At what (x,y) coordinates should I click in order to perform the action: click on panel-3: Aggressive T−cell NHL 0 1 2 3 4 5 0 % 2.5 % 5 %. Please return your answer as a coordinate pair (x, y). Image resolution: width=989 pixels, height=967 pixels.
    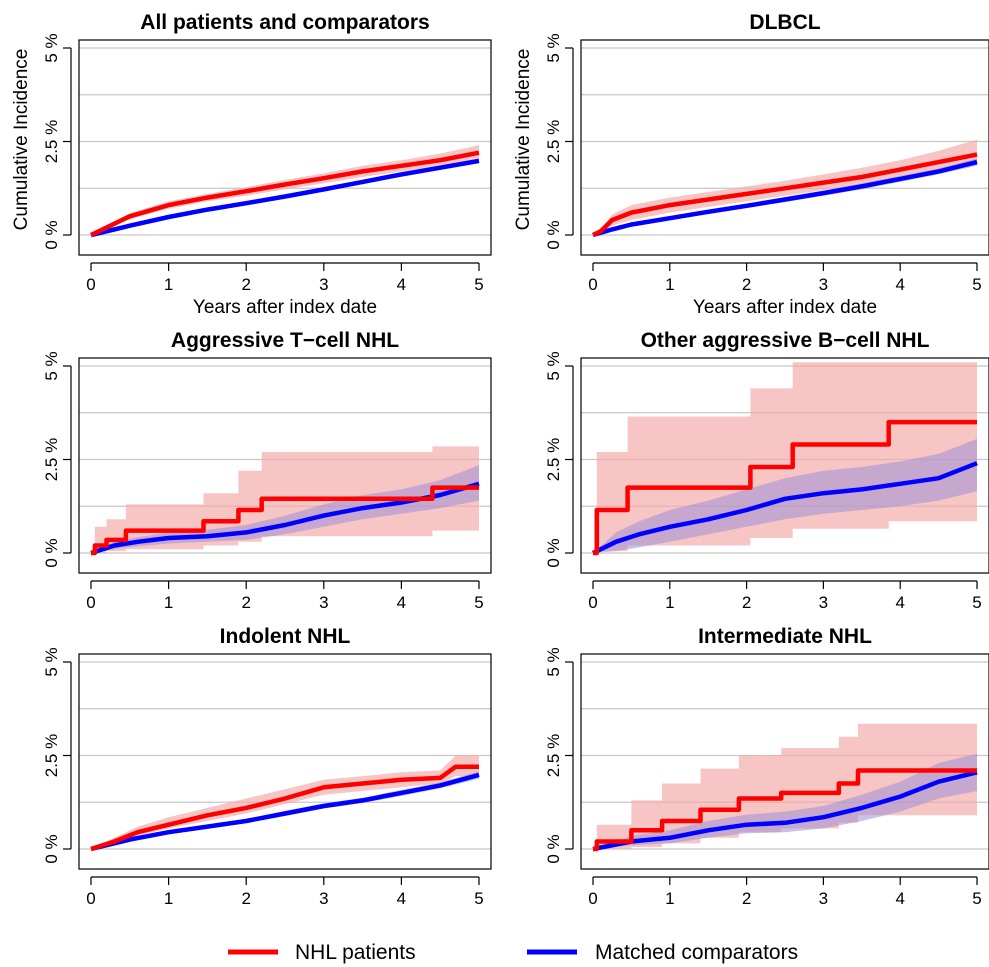
    Looking at the image, I should click on (267, 470).